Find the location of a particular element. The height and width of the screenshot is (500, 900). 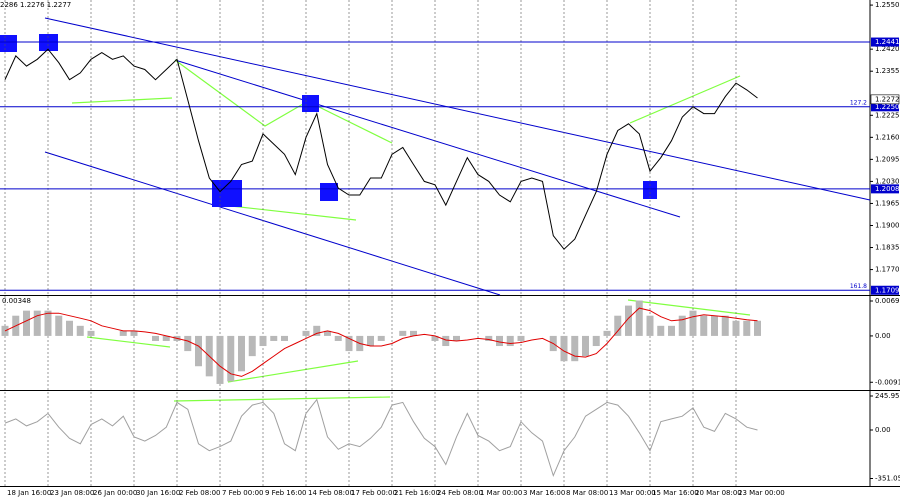

y-tick-label: 1.2030 is located at coordinates (887, 181).